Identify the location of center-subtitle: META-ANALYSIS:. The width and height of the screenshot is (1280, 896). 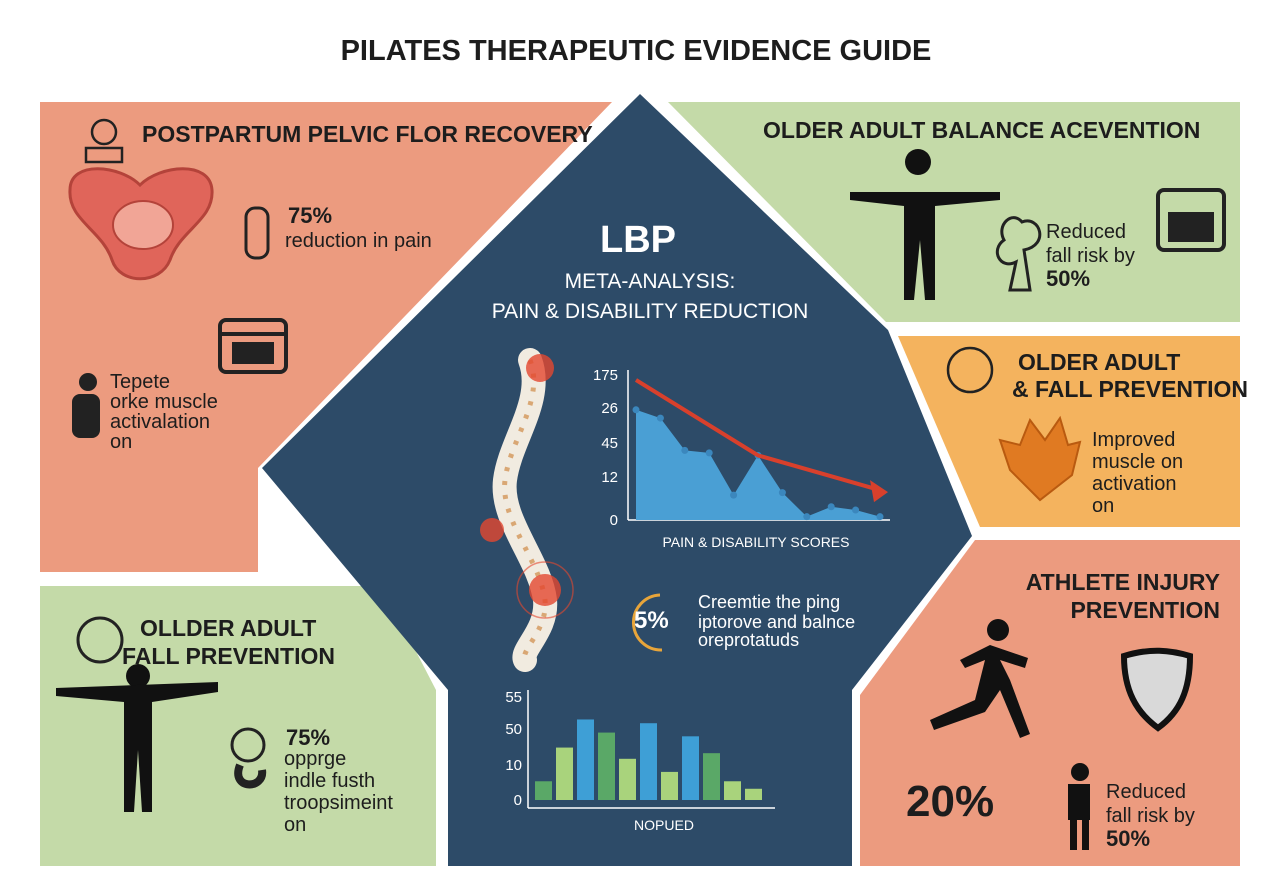
(650, 281).